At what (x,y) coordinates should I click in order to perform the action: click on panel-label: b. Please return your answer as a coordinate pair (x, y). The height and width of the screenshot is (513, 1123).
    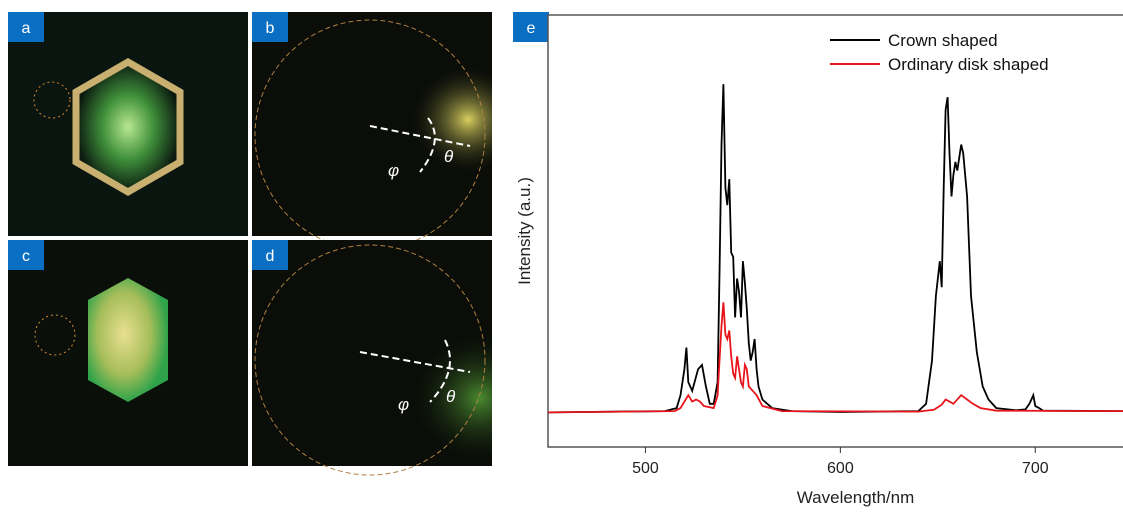
    Looking at the image, I should click on (270, 28).